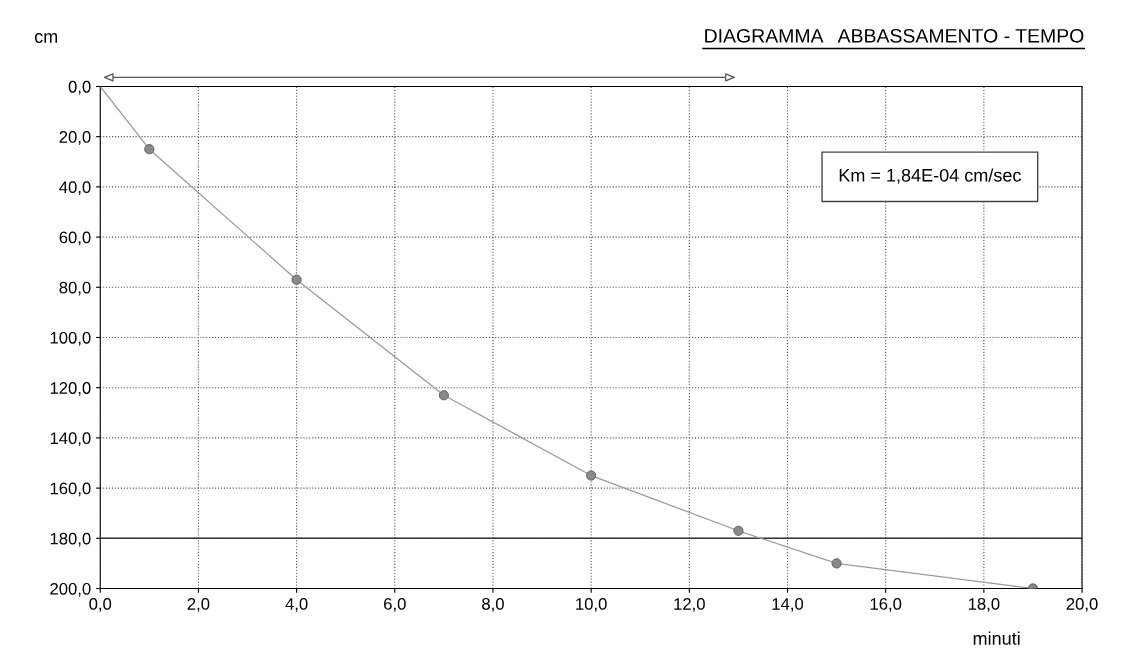 Image resolution: width=1139 pixels, height=665 pixels. I want to click on x-tick-label: 18,0, so click(984, 604).